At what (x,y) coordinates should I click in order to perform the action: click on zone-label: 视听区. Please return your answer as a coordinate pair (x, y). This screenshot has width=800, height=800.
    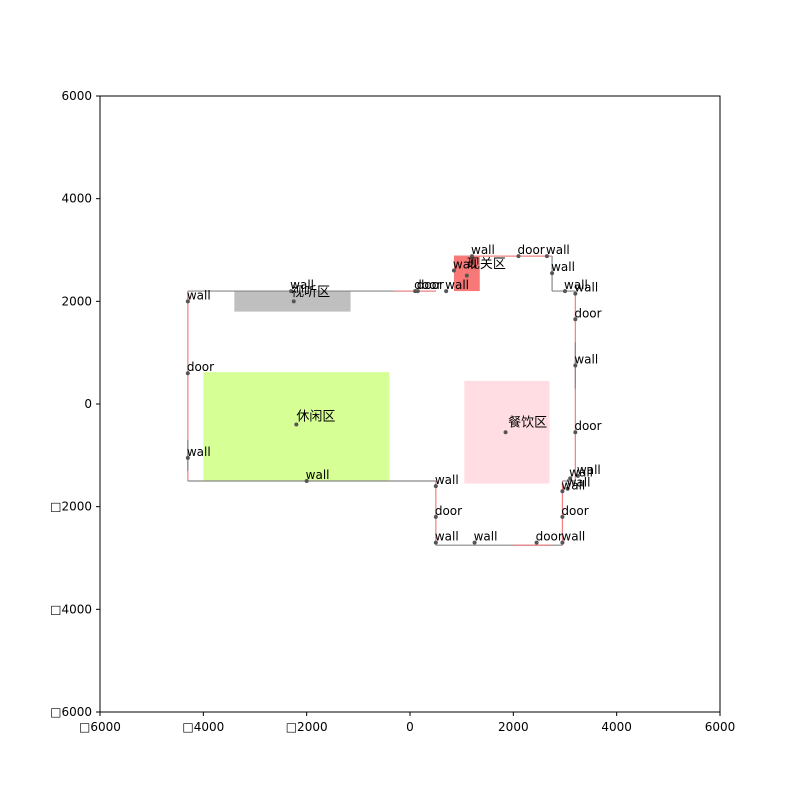
    Looking at the image, I should click on (310, 292).